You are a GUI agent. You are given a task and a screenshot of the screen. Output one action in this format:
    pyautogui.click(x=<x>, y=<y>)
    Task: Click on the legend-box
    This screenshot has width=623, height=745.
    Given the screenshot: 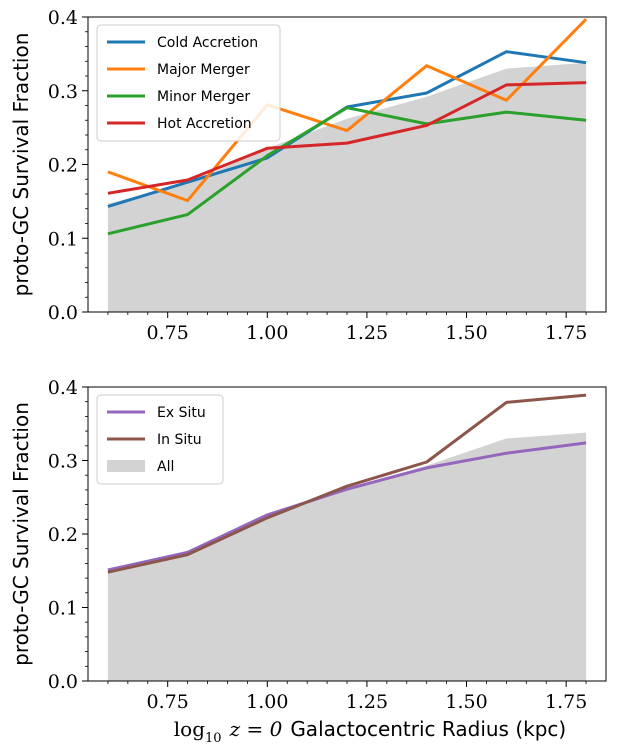 What is the action you would take?
    pyautogui.click(x=188, y=83)
    